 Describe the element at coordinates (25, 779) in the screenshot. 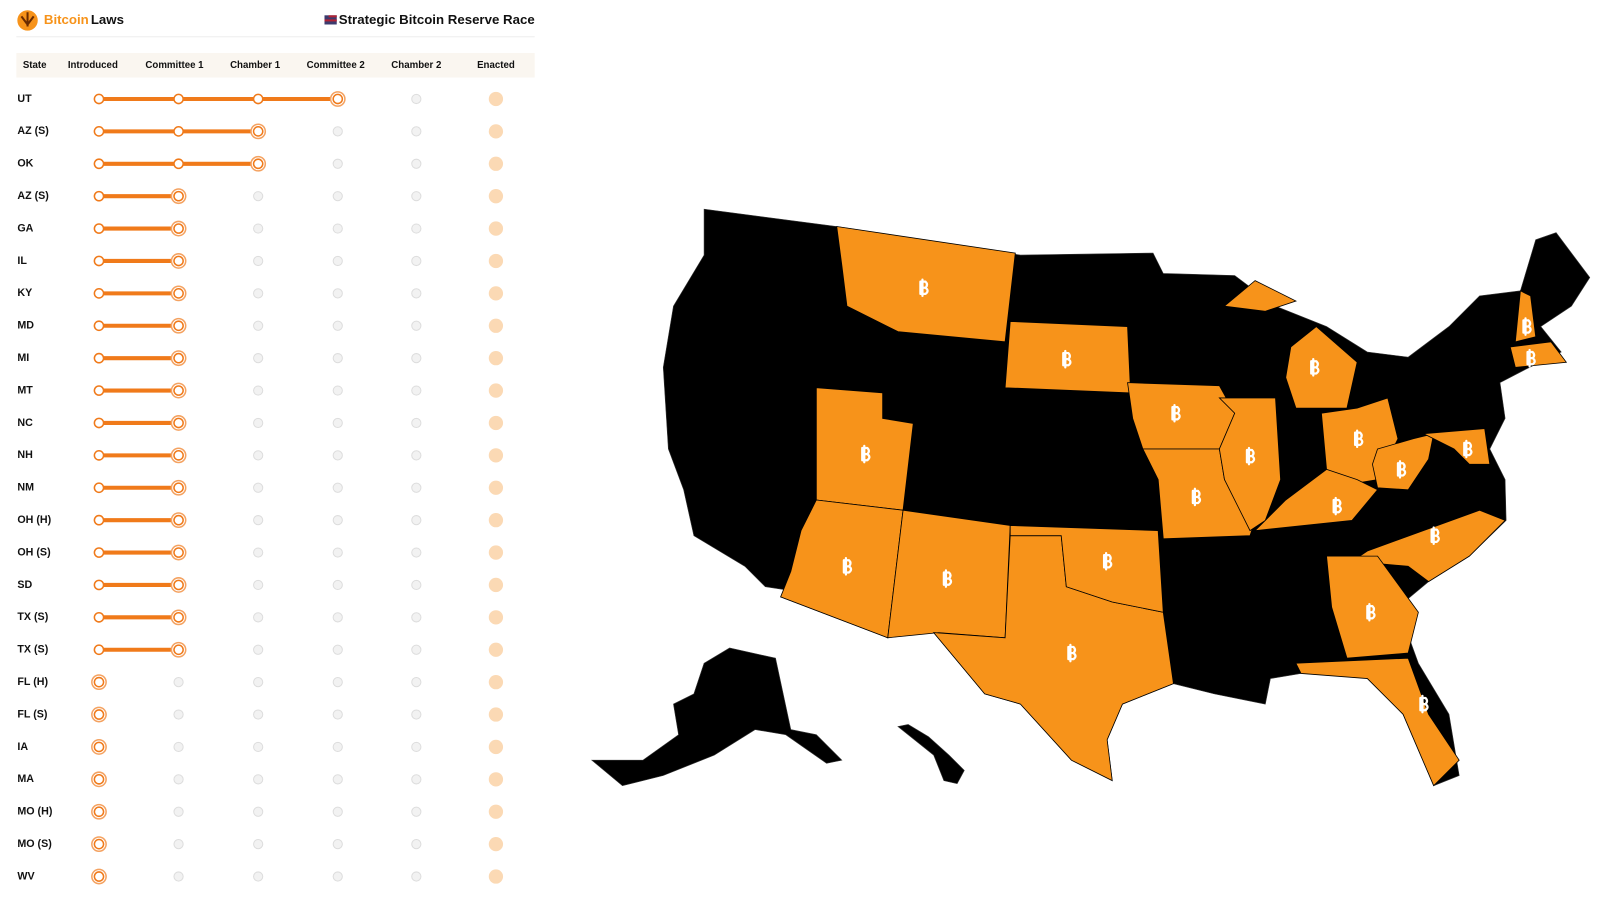

I see `state-label: MA` at that location.